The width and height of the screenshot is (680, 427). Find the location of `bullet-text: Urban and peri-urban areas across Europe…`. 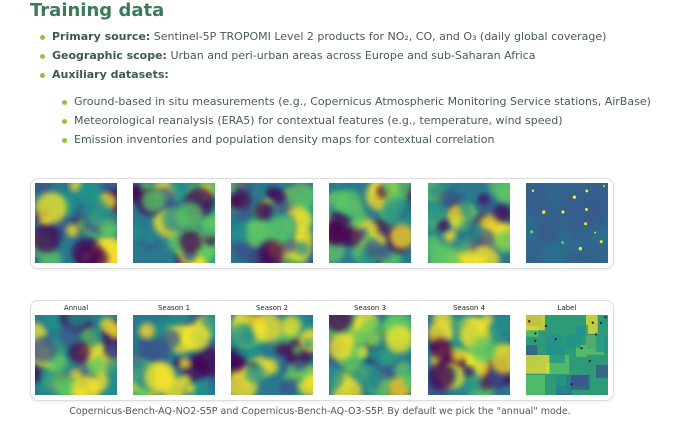

bullet-text: Urban and peri-urban areas across Europe… is located at coordinates (351, 55).